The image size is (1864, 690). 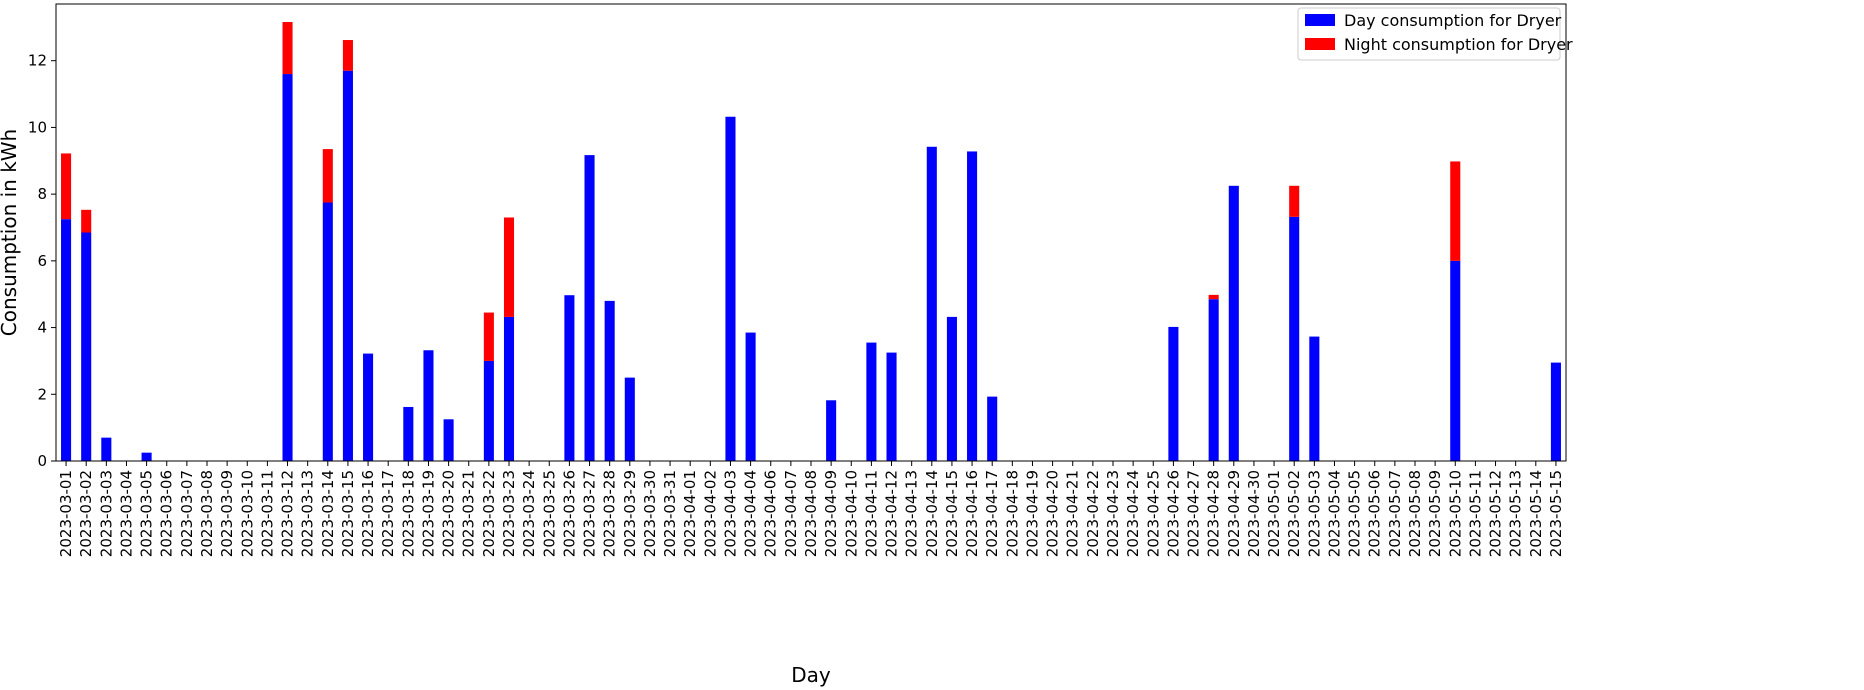 I want to click on x-tick-label: 2023-04-17, so click(x=992, y=513).